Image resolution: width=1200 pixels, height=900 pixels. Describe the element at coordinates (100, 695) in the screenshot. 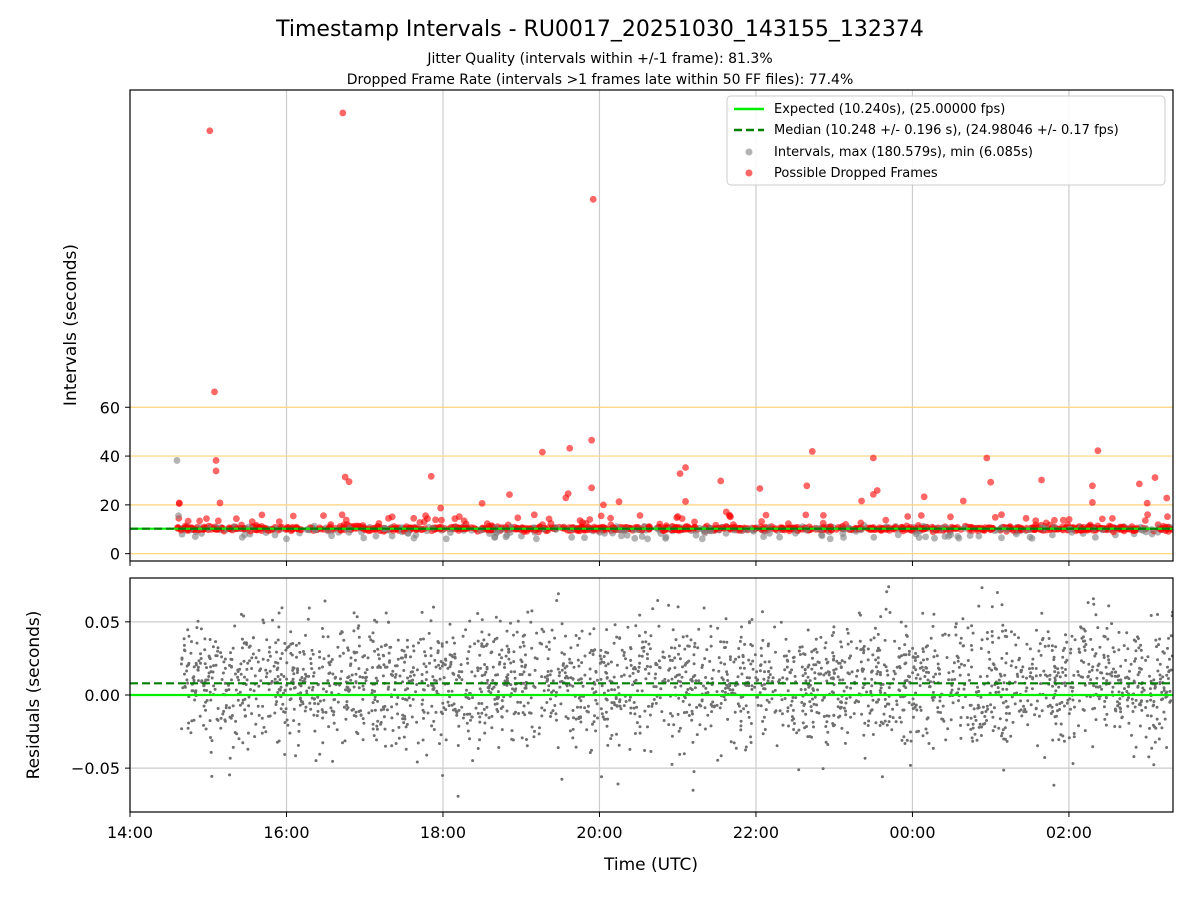

I see `residuals-y-ticks: −0.050.000.05` at that location.